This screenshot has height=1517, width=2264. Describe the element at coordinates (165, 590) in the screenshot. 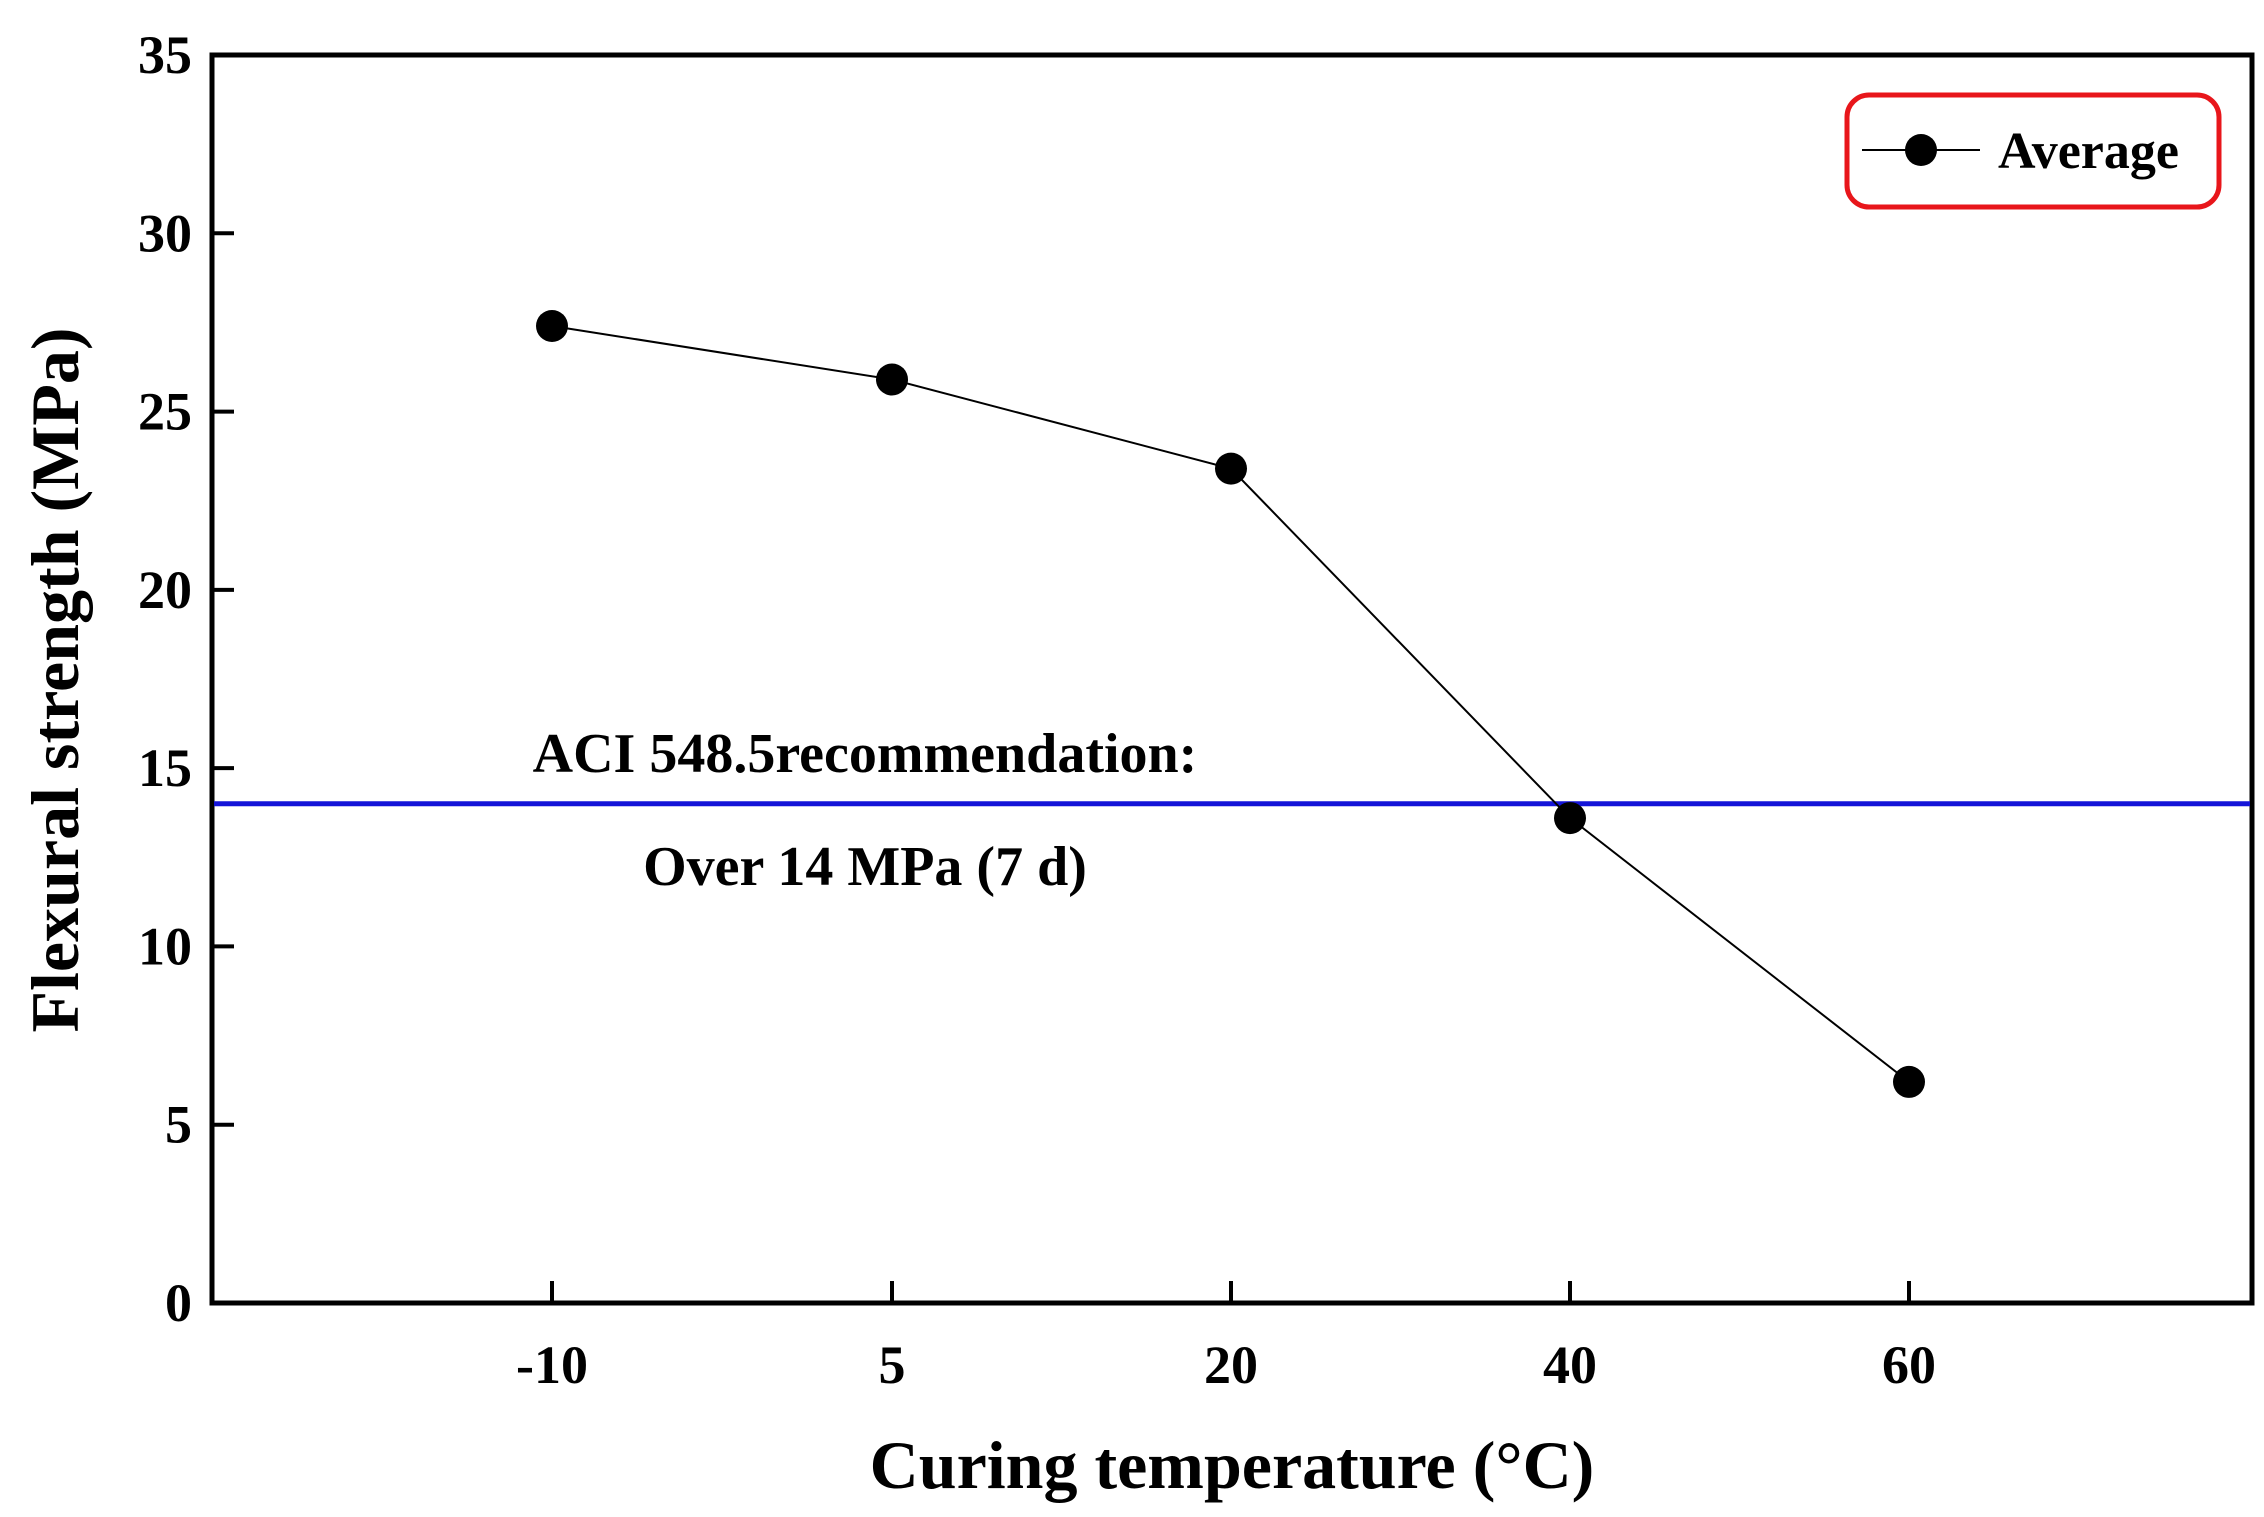

I see `y-tick-label: 20` at that location.